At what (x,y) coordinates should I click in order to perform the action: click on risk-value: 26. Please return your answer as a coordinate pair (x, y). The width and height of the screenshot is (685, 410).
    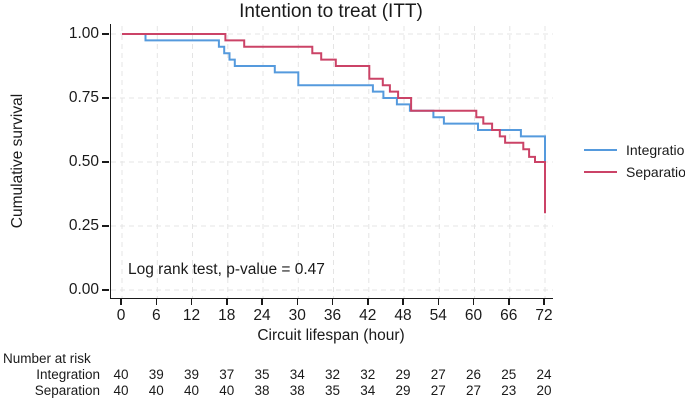
    Looking at the image, I should click on (473, 374).